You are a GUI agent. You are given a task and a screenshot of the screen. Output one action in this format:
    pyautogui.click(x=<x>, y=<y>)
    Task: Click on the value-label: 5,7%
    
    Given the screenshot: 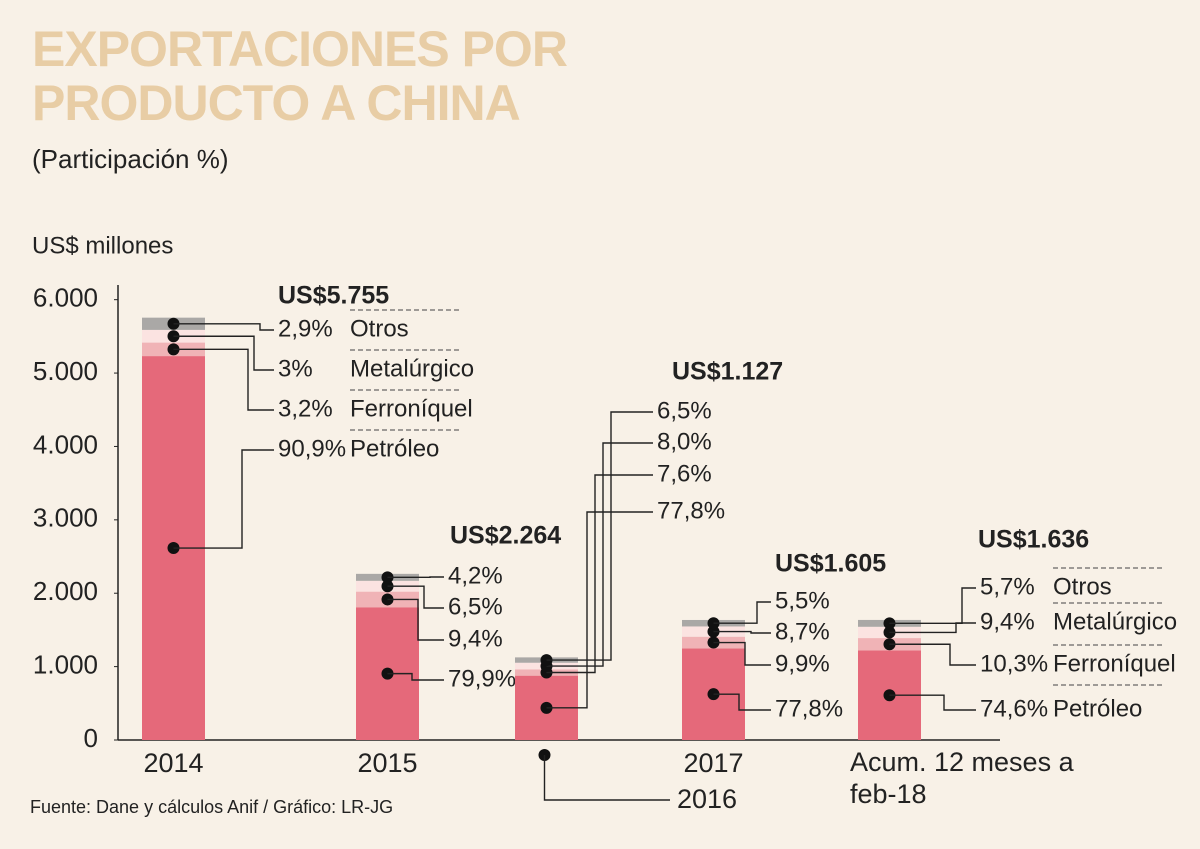 What is the action you would take?
    pyautogui.click(x=1007, y=586)
    